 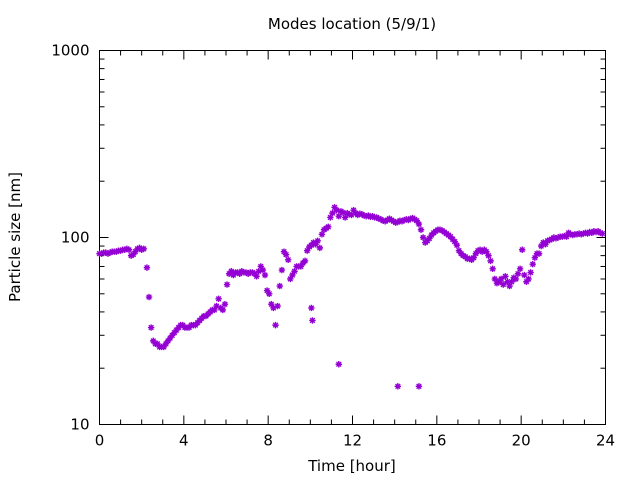 I want to click on y-axis-label: Particle size [nm], so click(x=15, y=237).